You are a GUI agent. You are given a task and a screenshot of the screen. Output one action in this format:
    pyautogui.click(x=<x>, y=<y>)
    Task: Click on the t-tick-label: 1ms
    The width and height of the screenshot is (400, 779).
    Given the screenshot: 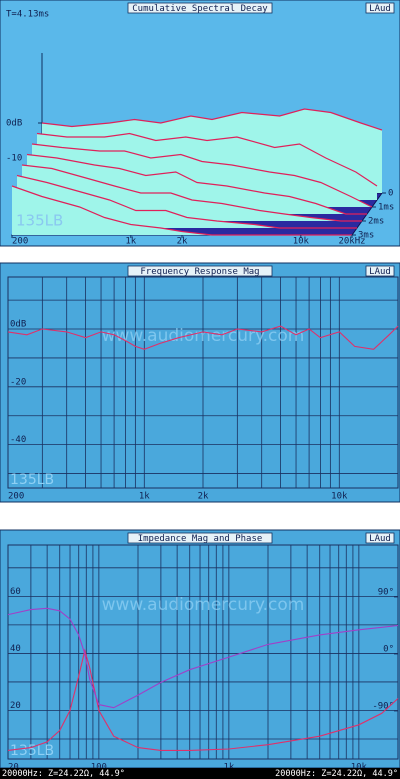 What is the action you would take?
    pyautogui.click(x=386, y=208)
    